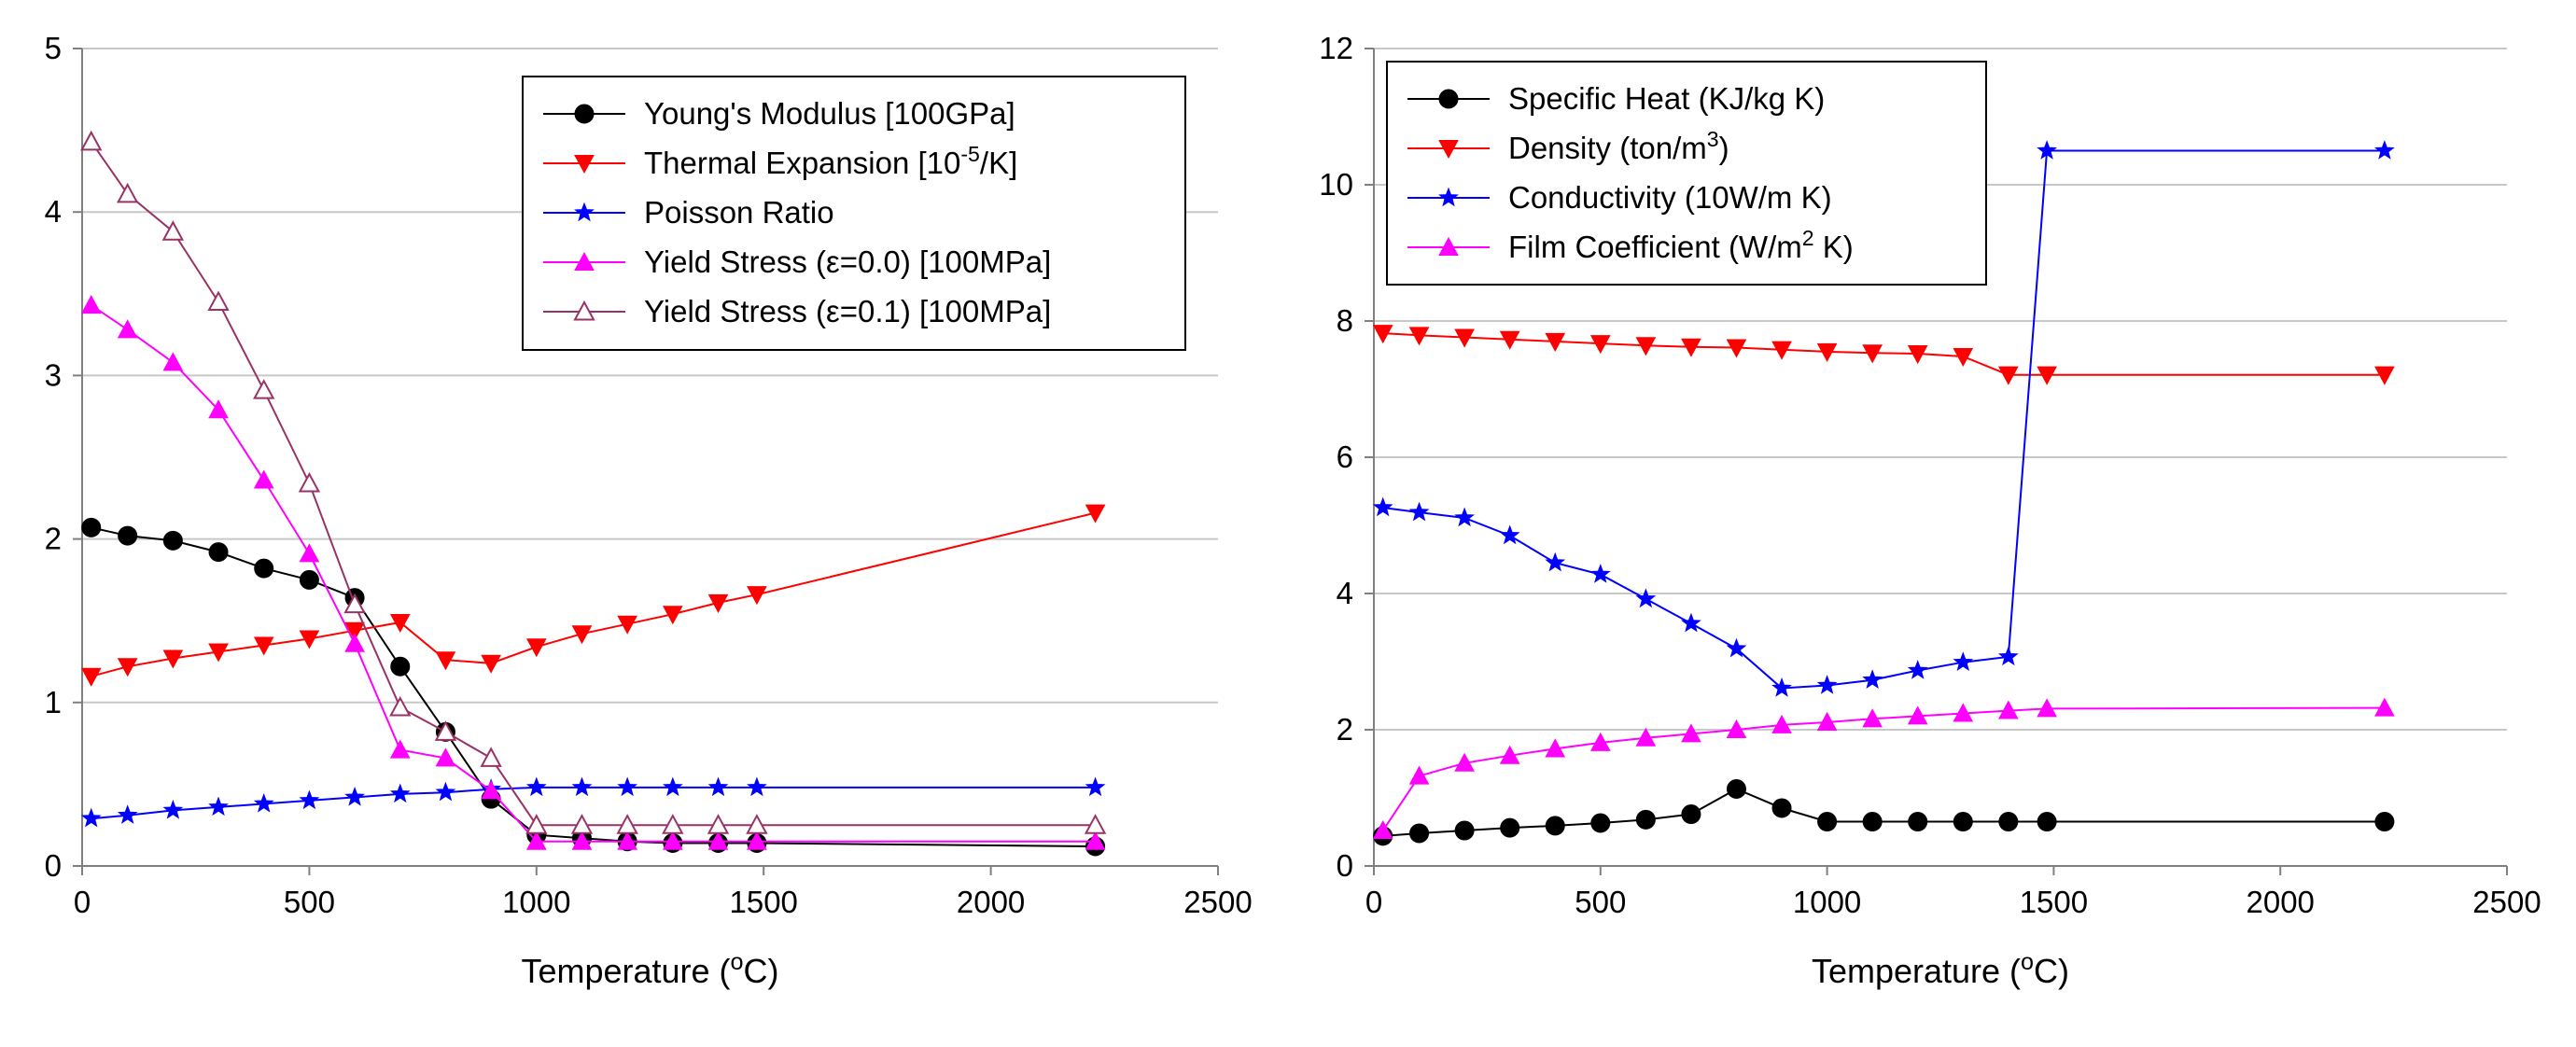 The width and height of the screenshot is (2576, 1047). Describe the element at coordinates (1618, 146) in the screenshot. I see `legend-label: Density (ton/m3)` at that location.